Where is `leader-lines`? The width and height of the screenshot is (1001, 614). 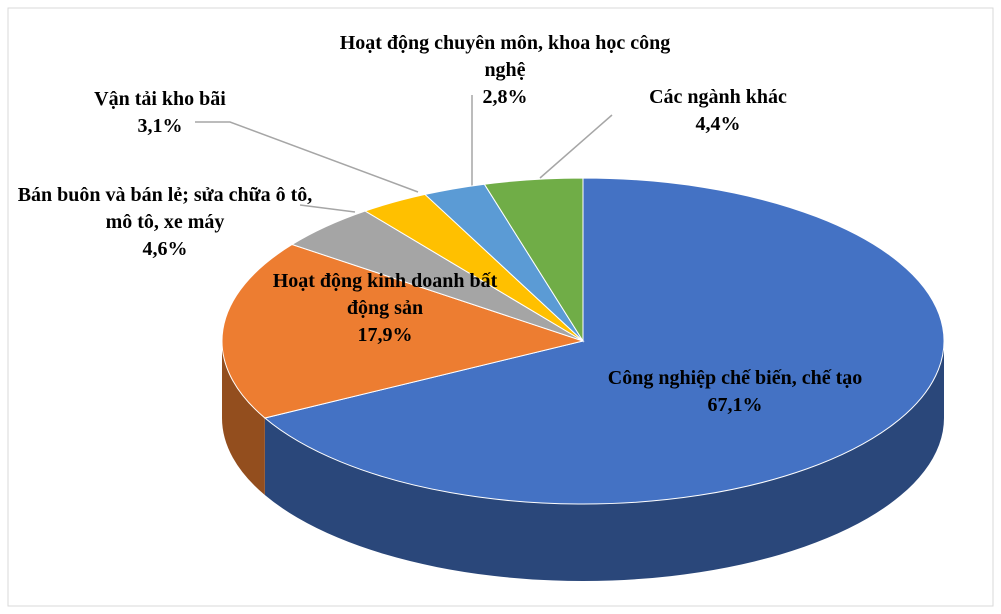
leader-lines is located at coordinates (404, 154).